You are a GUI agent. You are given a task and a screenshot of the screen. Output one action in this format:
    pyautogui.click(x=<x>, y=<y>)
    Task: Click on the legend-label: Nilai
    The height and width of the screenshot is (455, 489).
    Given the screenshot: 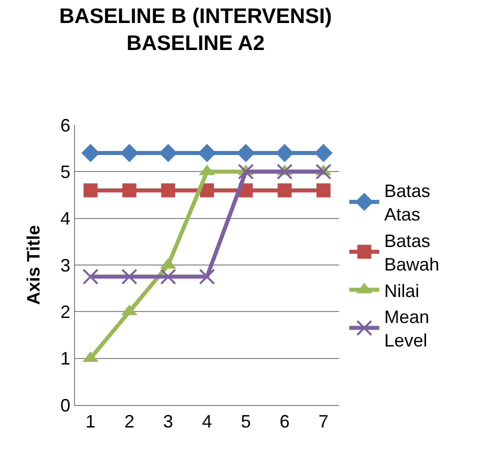 What is the action you would take?
    pyautogui.click(x=402, y=290)
    